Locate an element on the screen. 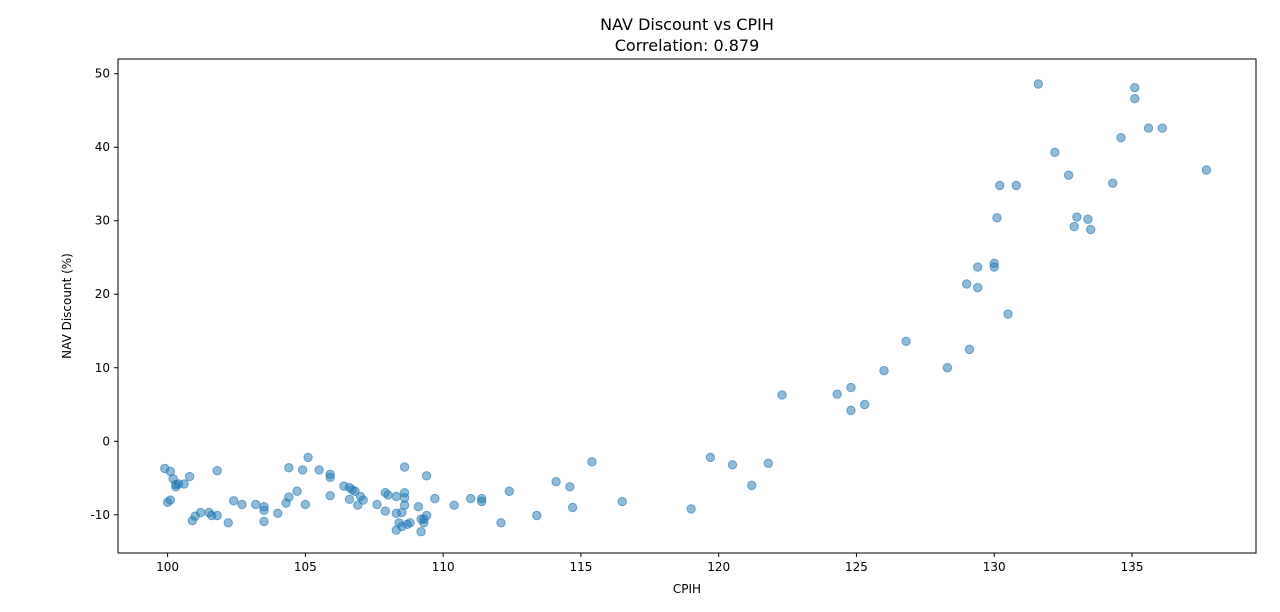 The image size is (1280, 612). y-tick-label: 30 is located at coordinates (102, 221).